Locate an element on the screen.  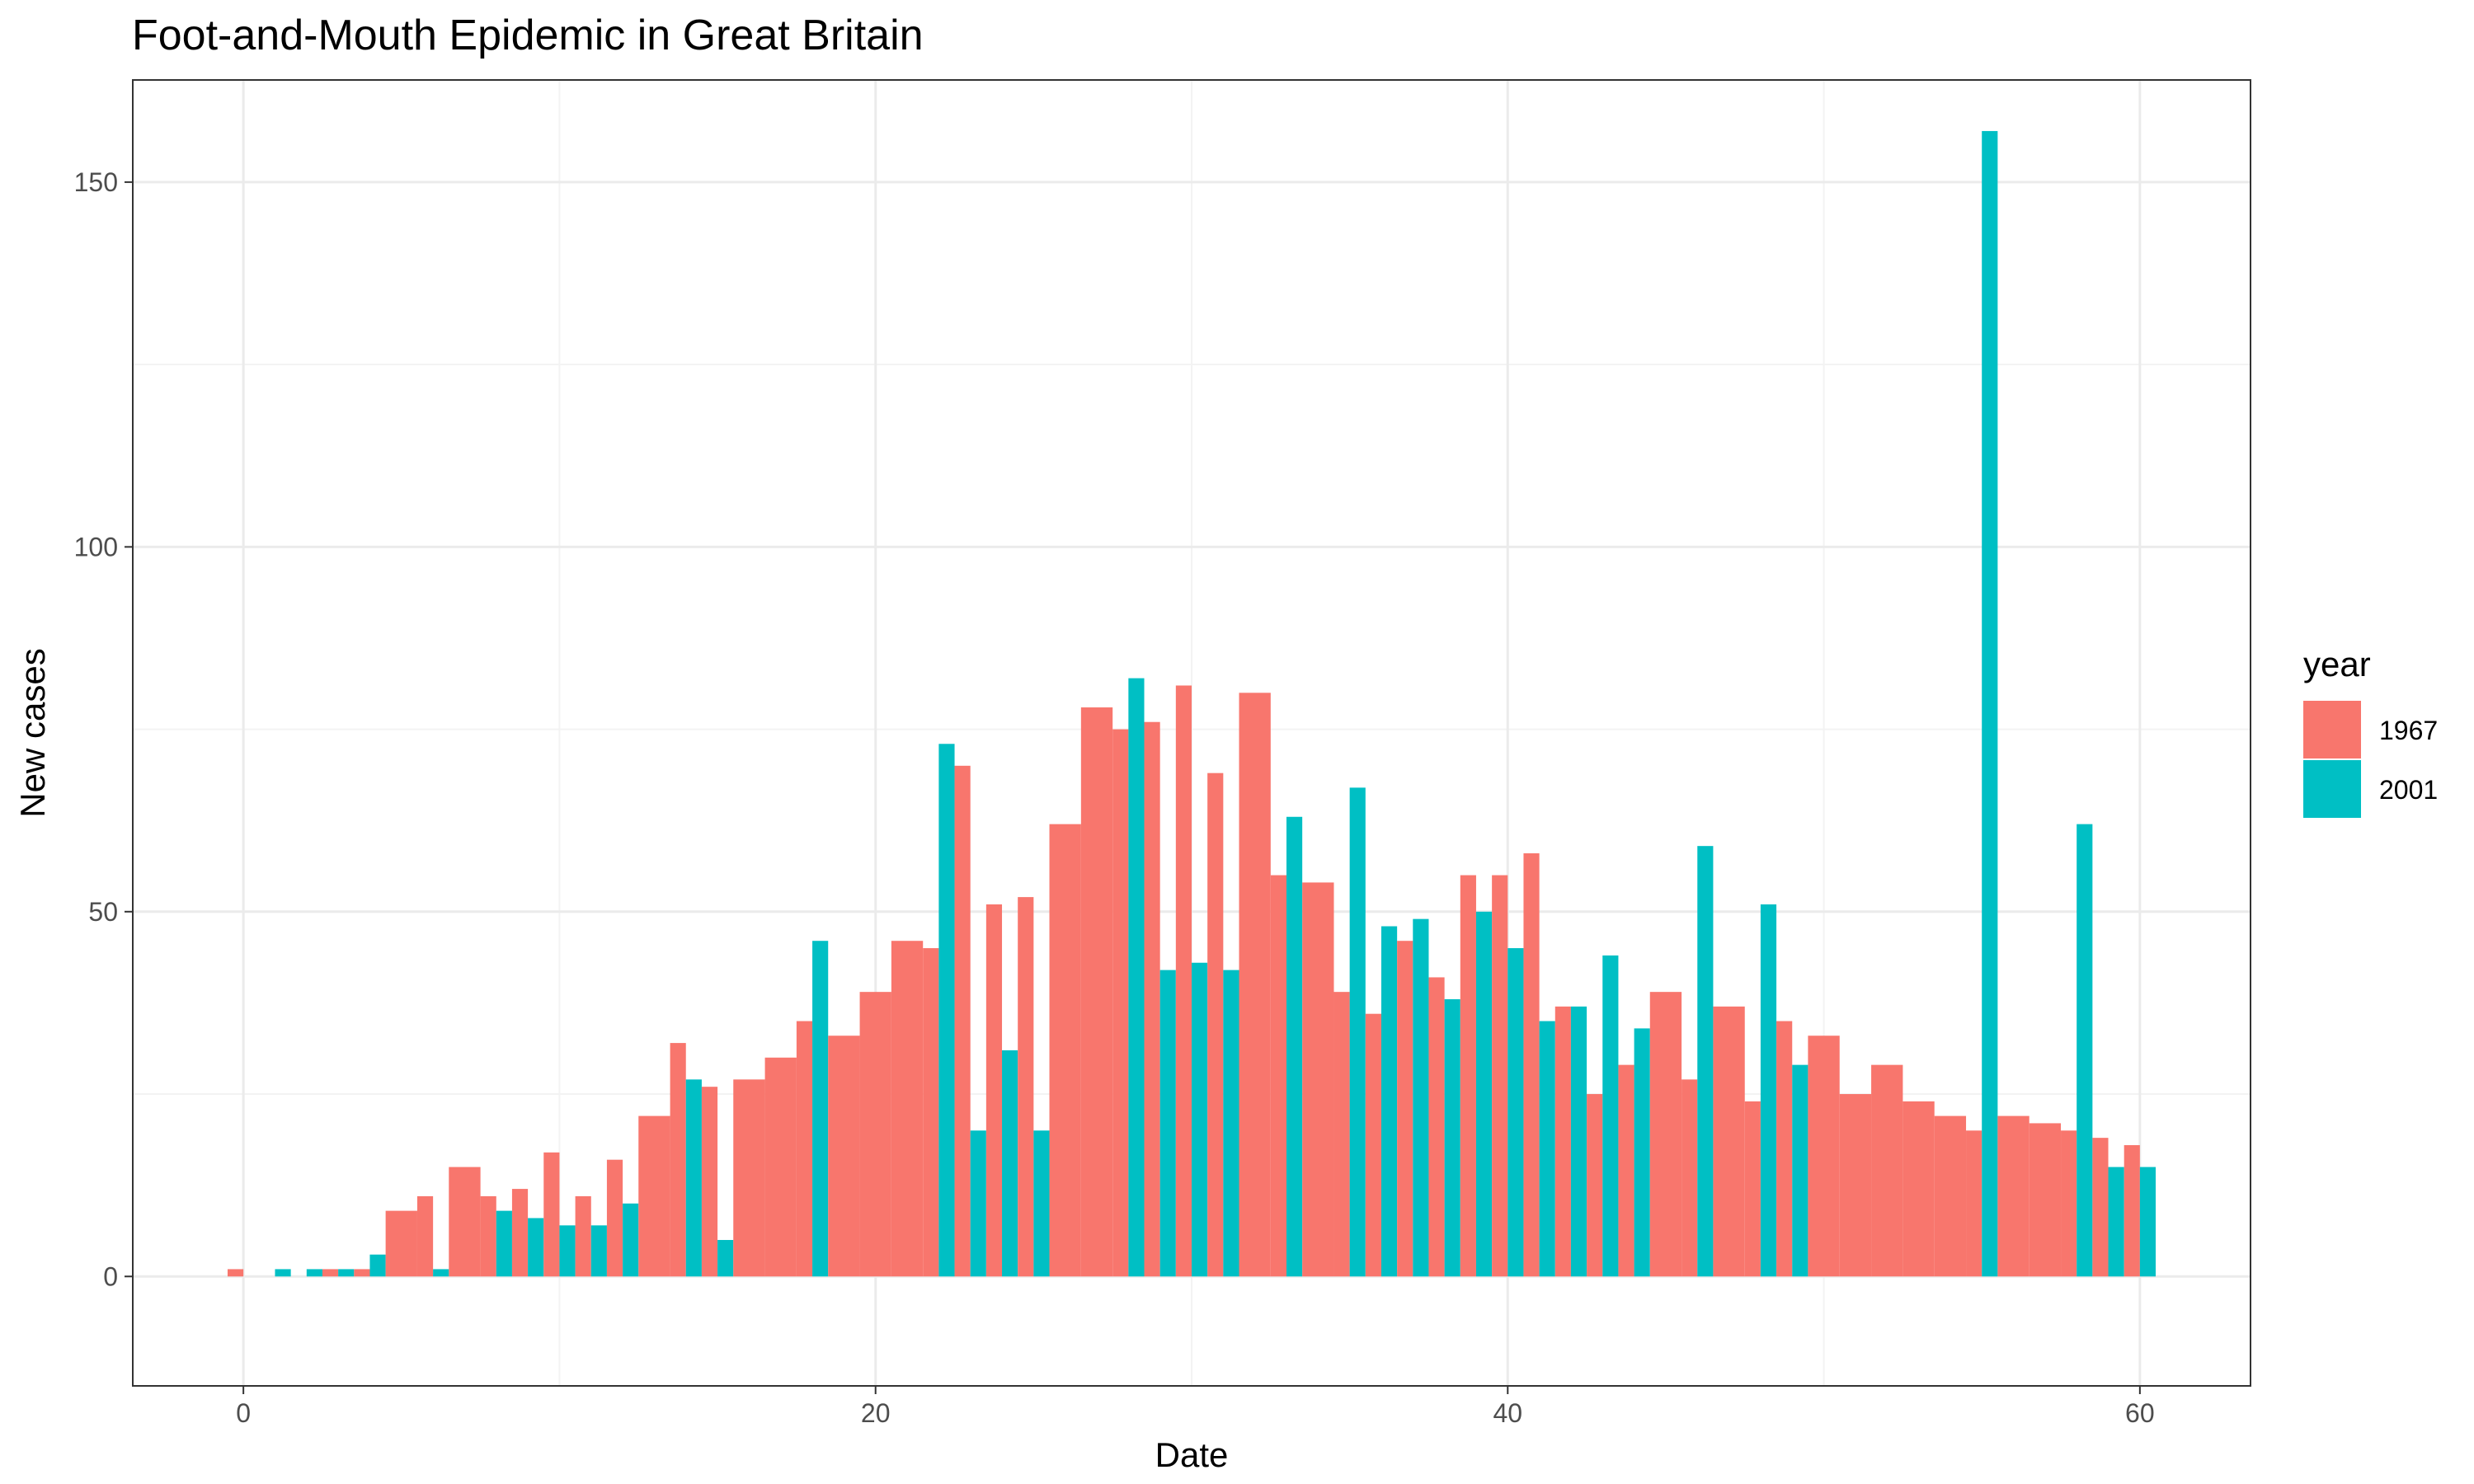
chart-title: Foot-and-Mouth Epidemic in Great Britain is located at coordinates (528, 35).